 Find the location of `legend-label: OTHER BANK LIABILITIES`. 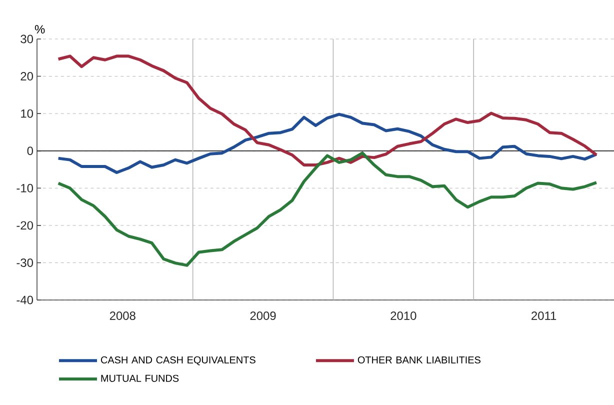

legend-label: OTHER BANK LIABILITIES is located at coordinates (419, 360).